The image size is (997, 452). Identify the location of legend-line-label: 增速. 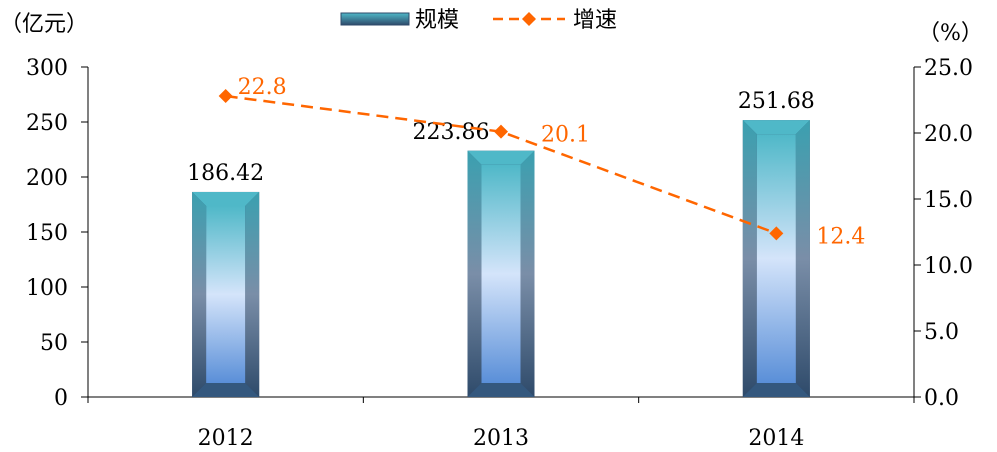
(595, 20).